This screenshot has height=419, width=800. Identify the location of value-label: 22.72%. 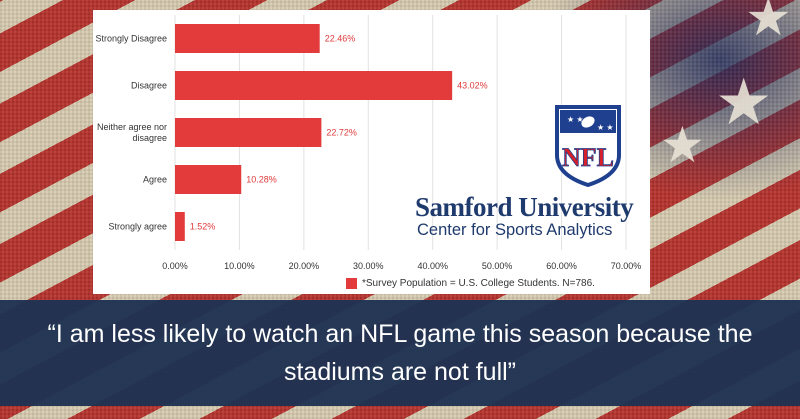
(341, 133).